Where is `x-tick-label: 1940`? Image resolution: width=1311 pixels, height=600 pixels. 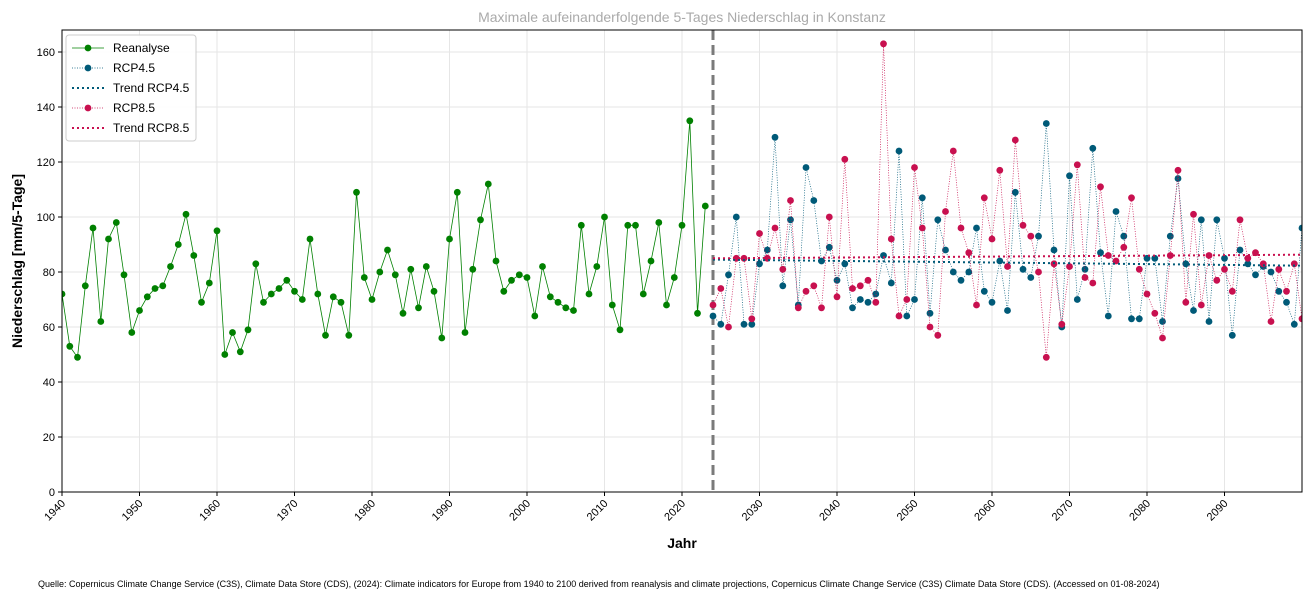 x-tick-label: 1940 is located at coordinates (55, 511).